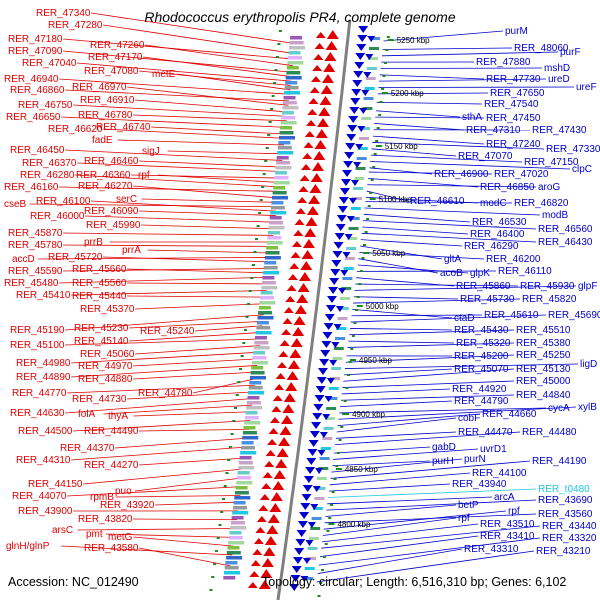 The width and height of the screenshot is (600, 600). I want to click on gene-label: RER_45860, so click(483, 286).